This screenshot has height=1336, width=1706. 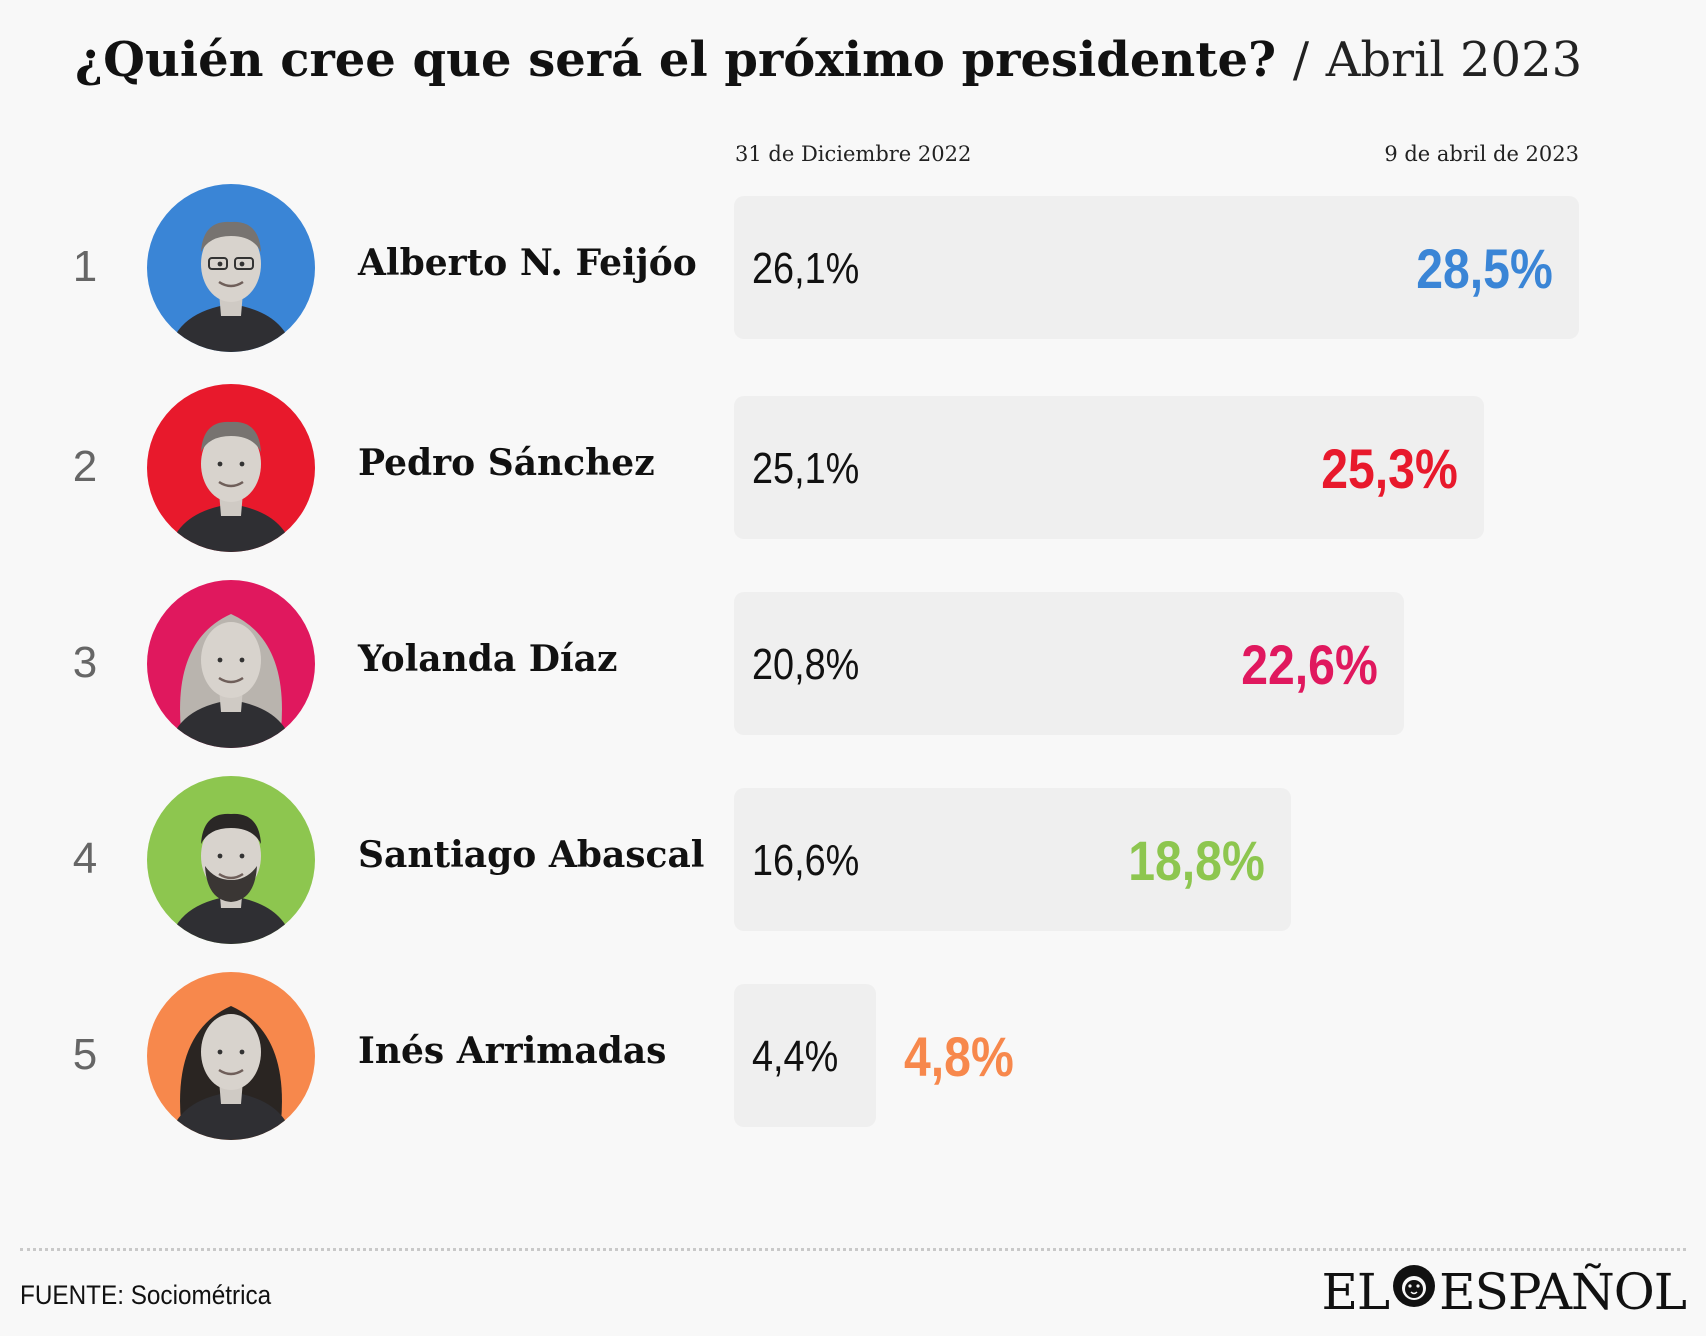 What do you see at coordinates (506, 463) in the screenshot?
I see `candidate-name: Pedro Sánchez` at bounding box center [506, 463].